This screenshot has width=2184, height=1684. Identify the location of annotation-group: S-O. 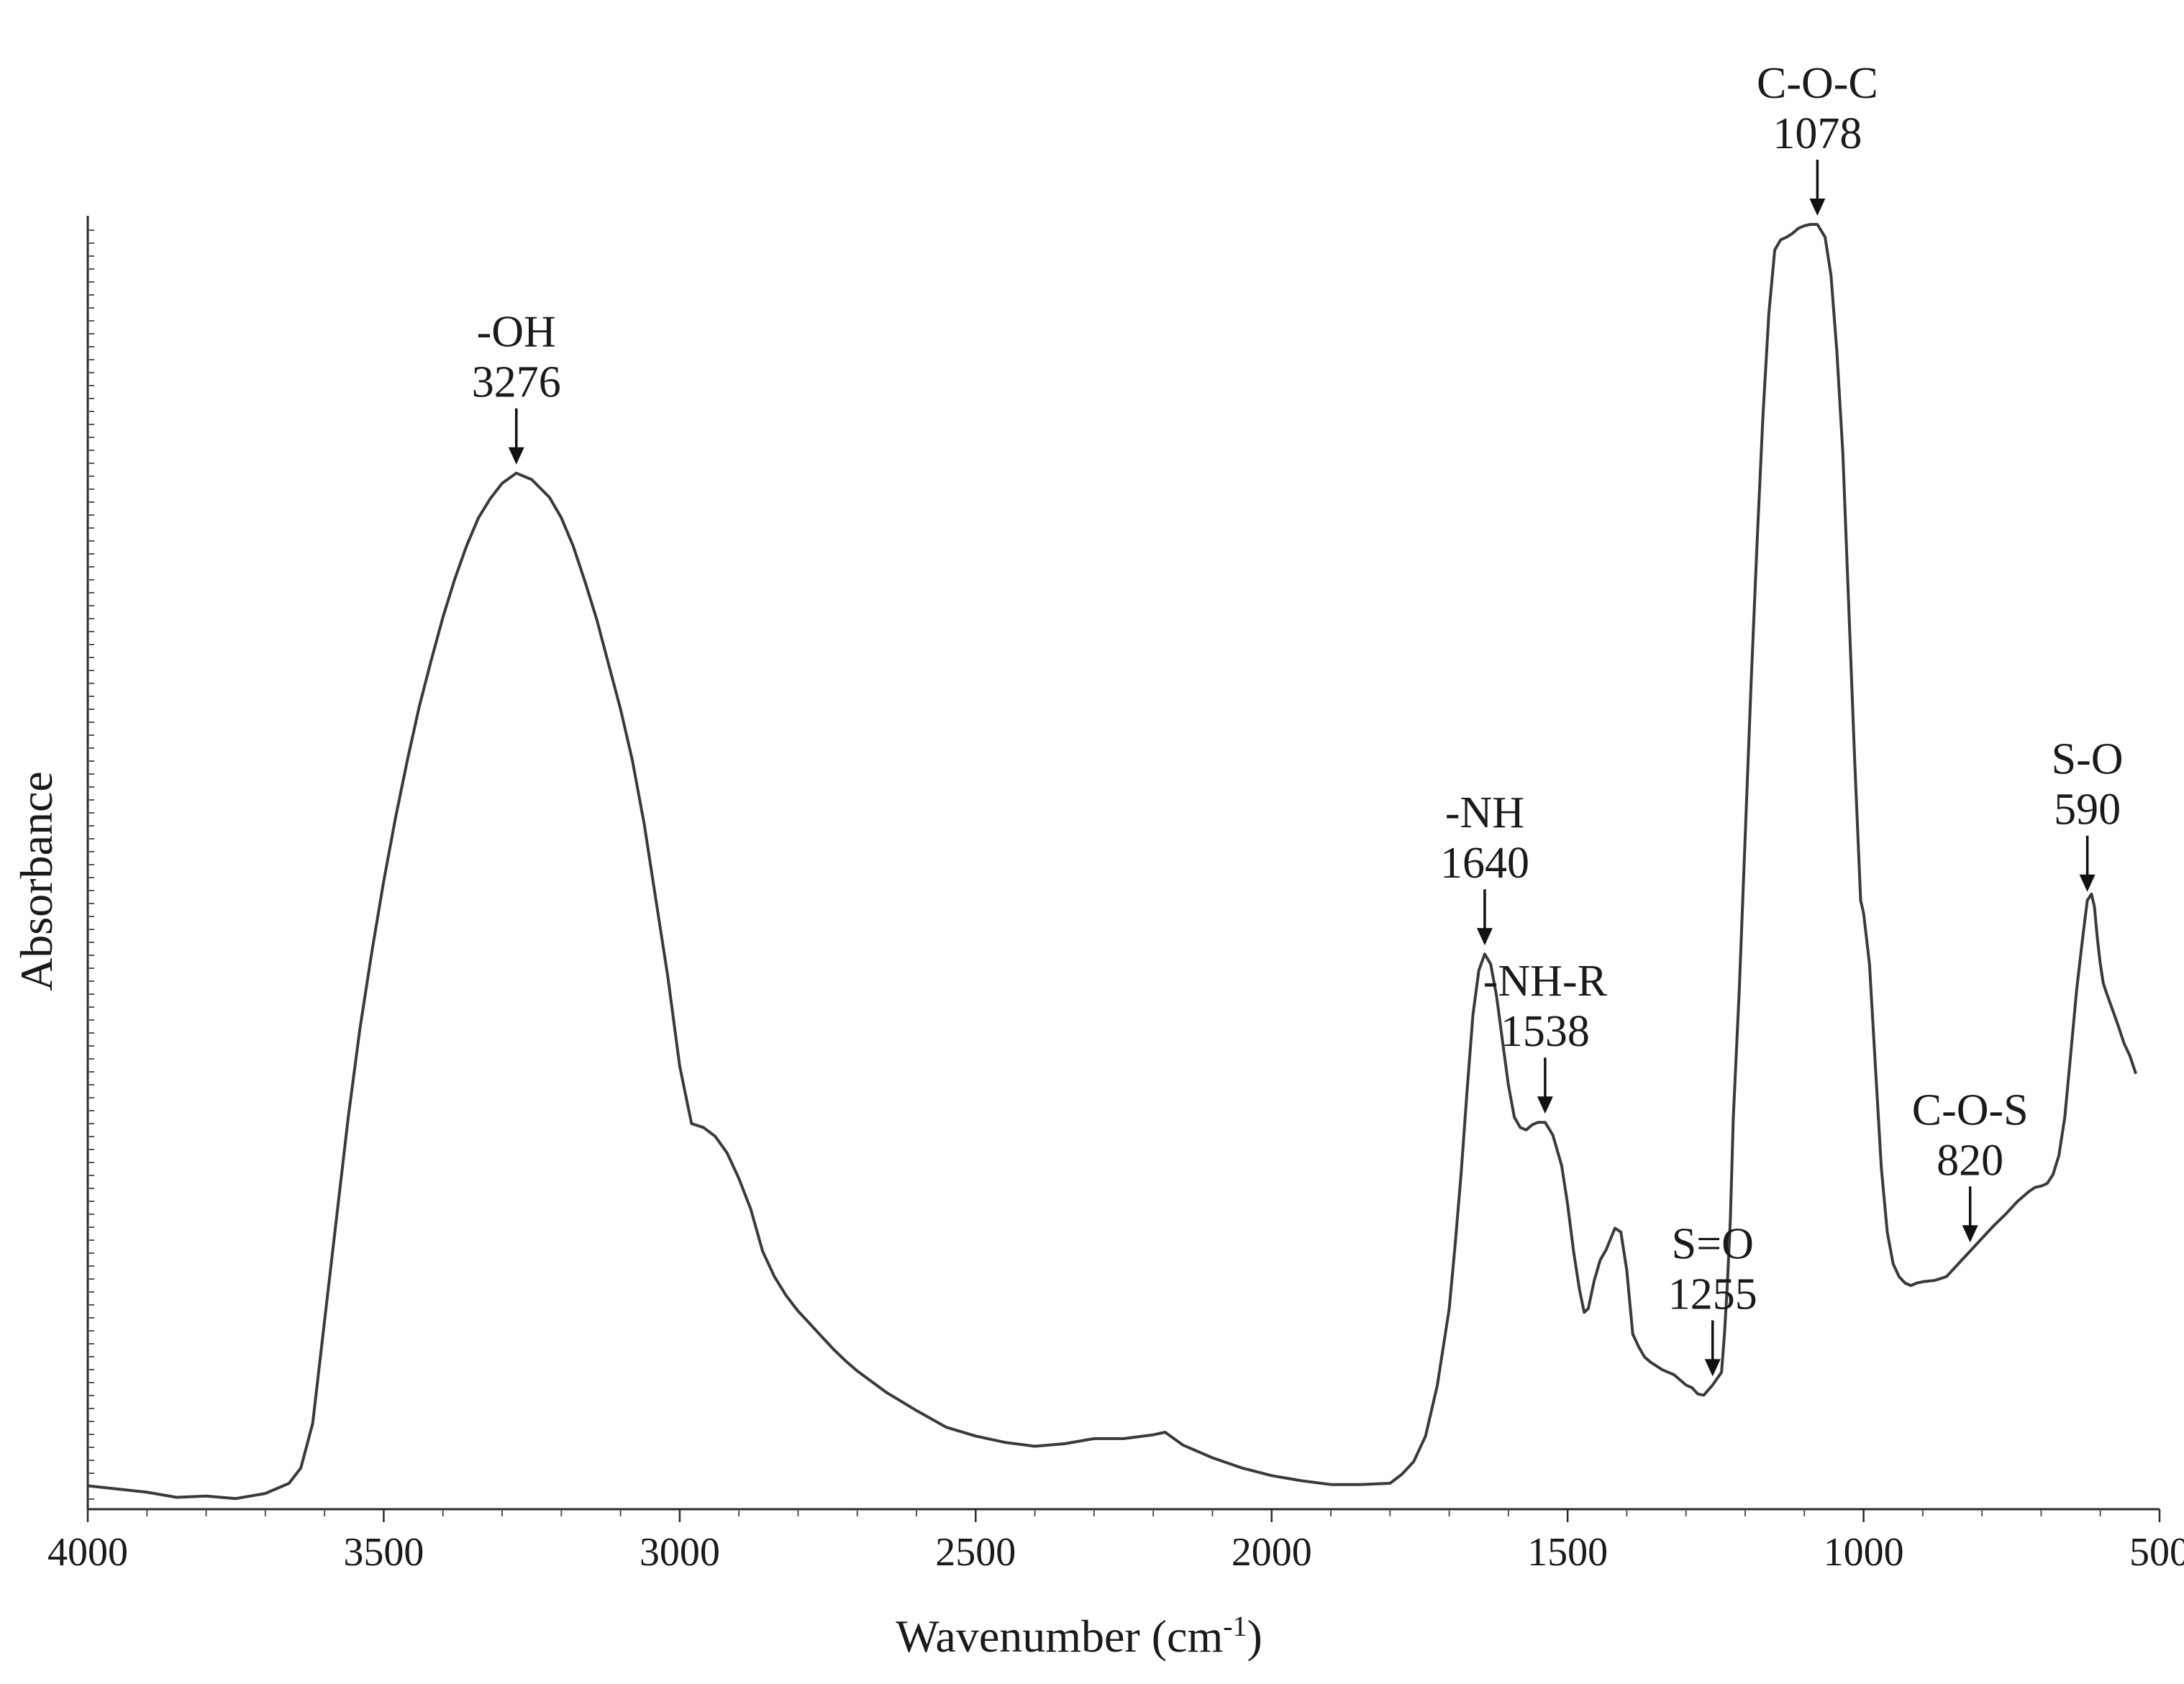
(2088, 759).